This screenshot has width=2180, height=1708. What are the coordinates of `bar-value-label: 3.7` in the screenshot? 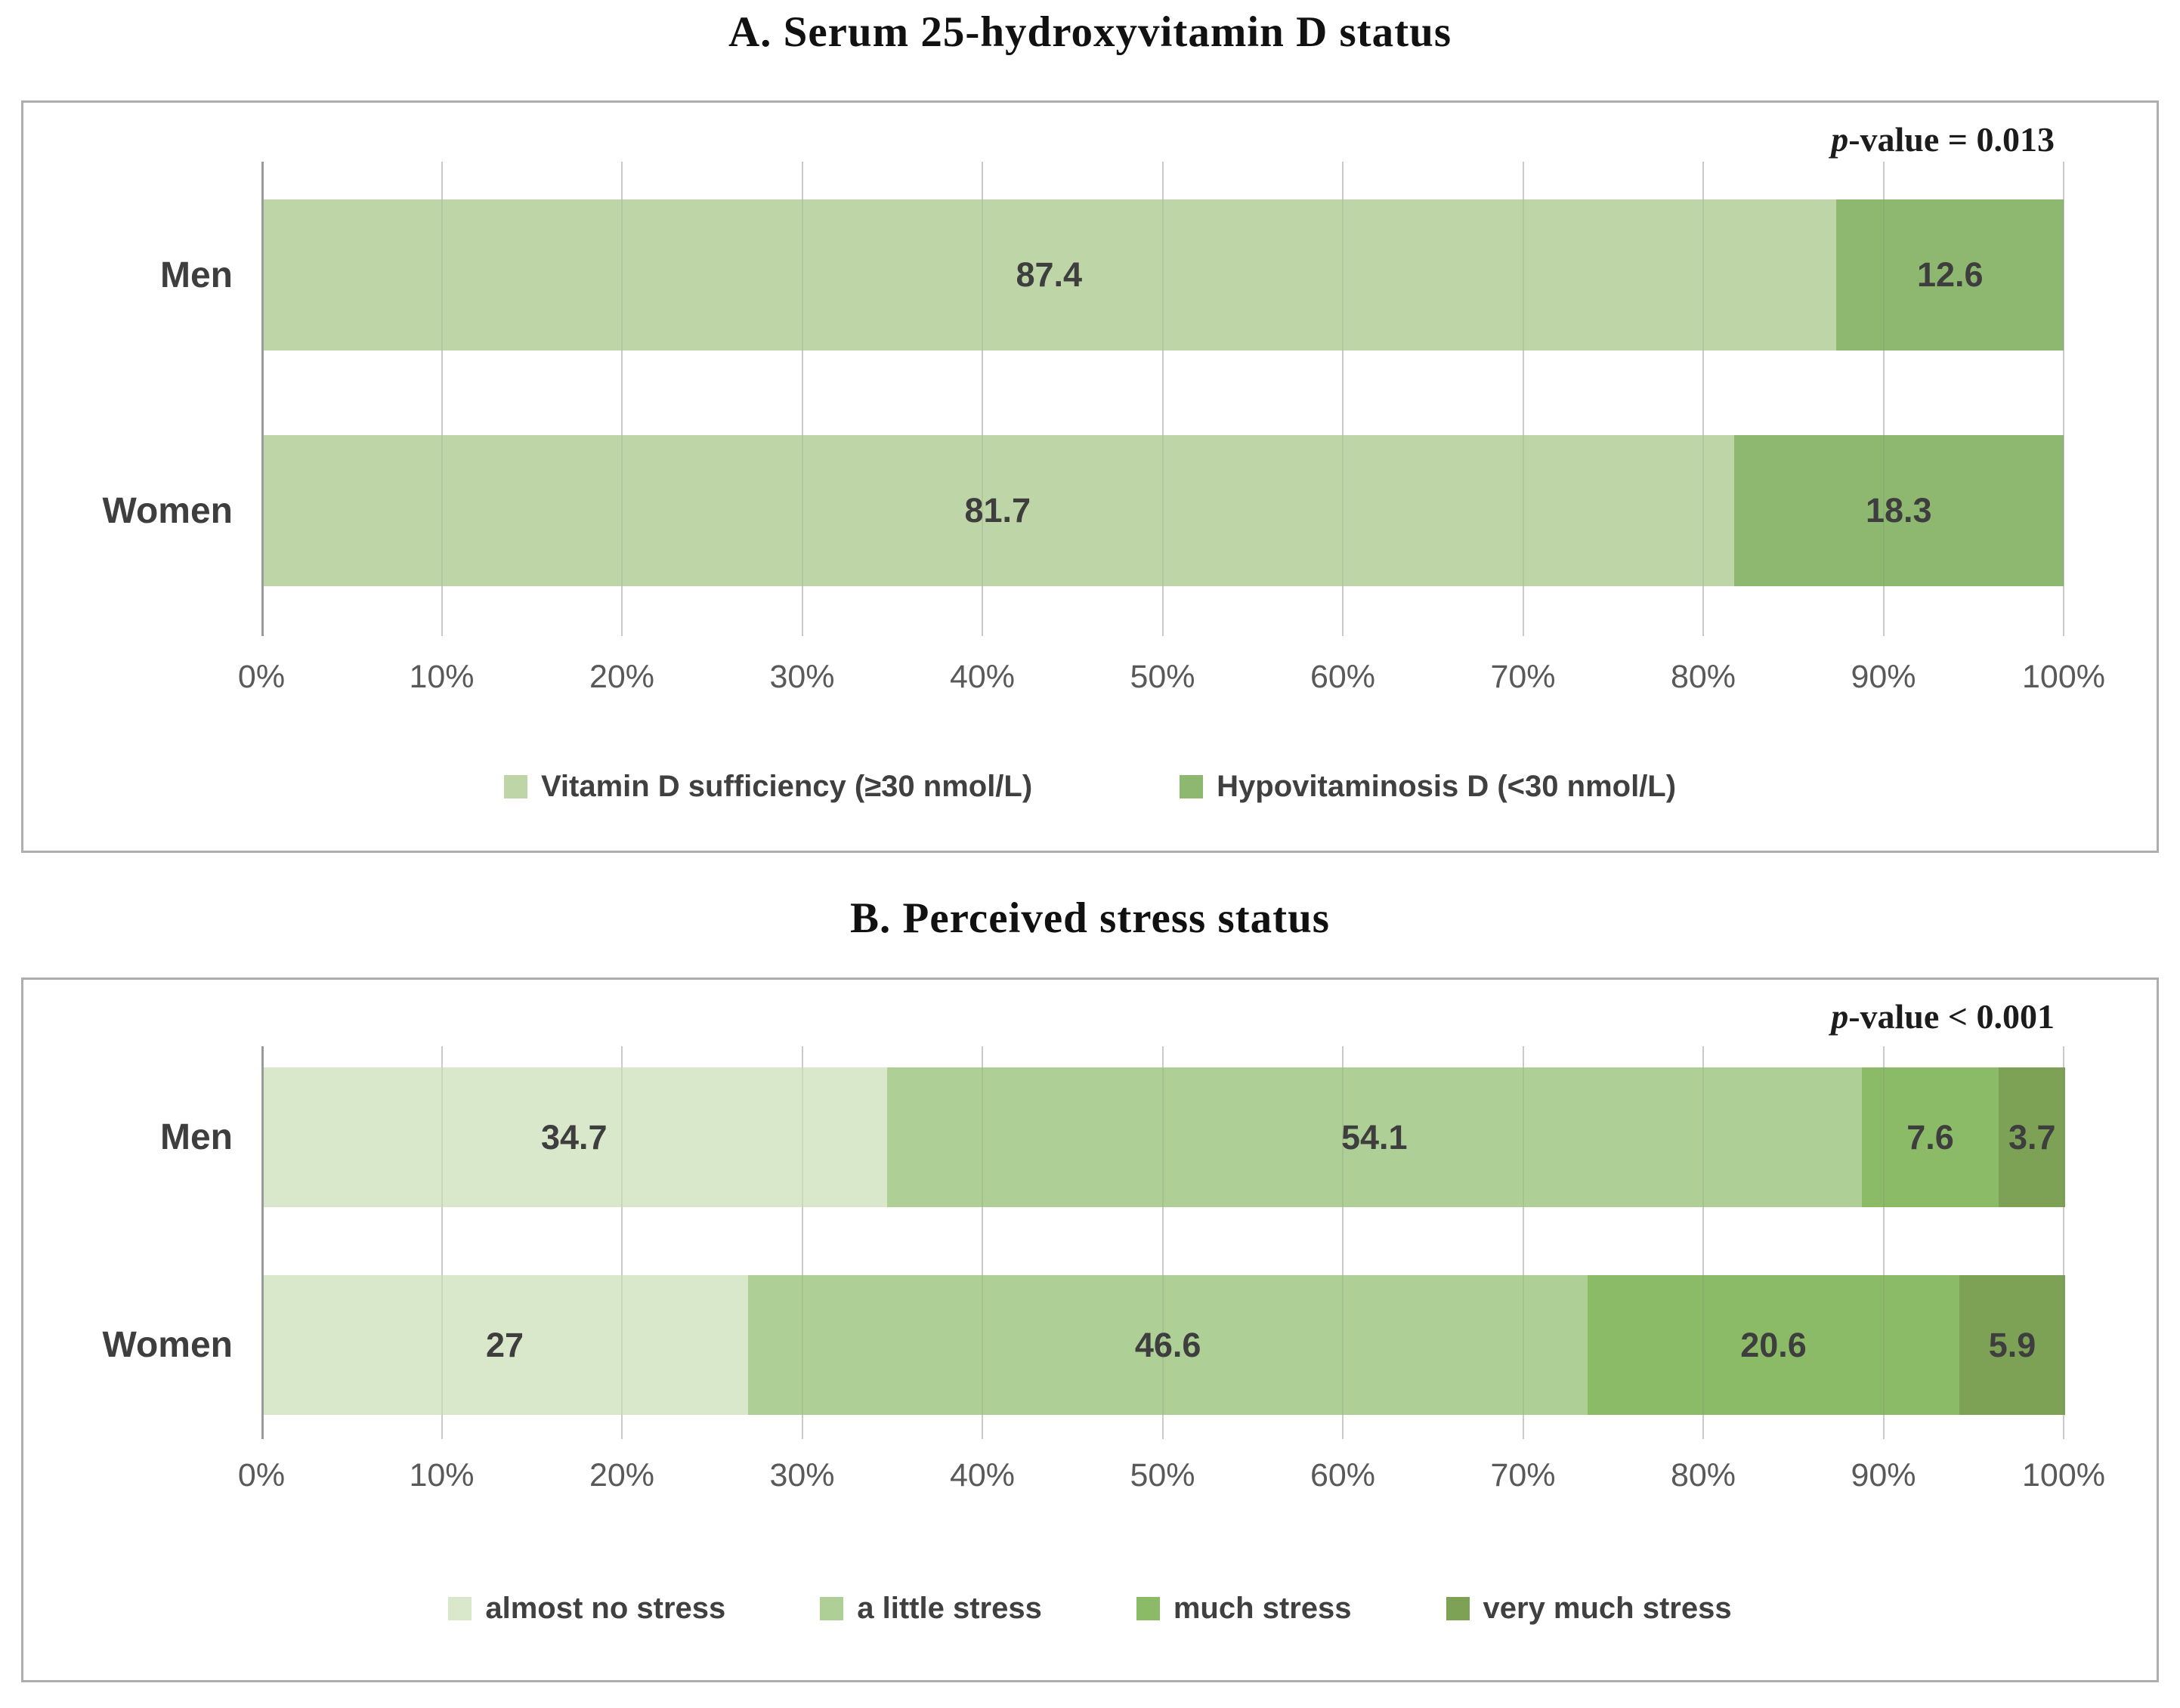 It's located at (2032, 1137).